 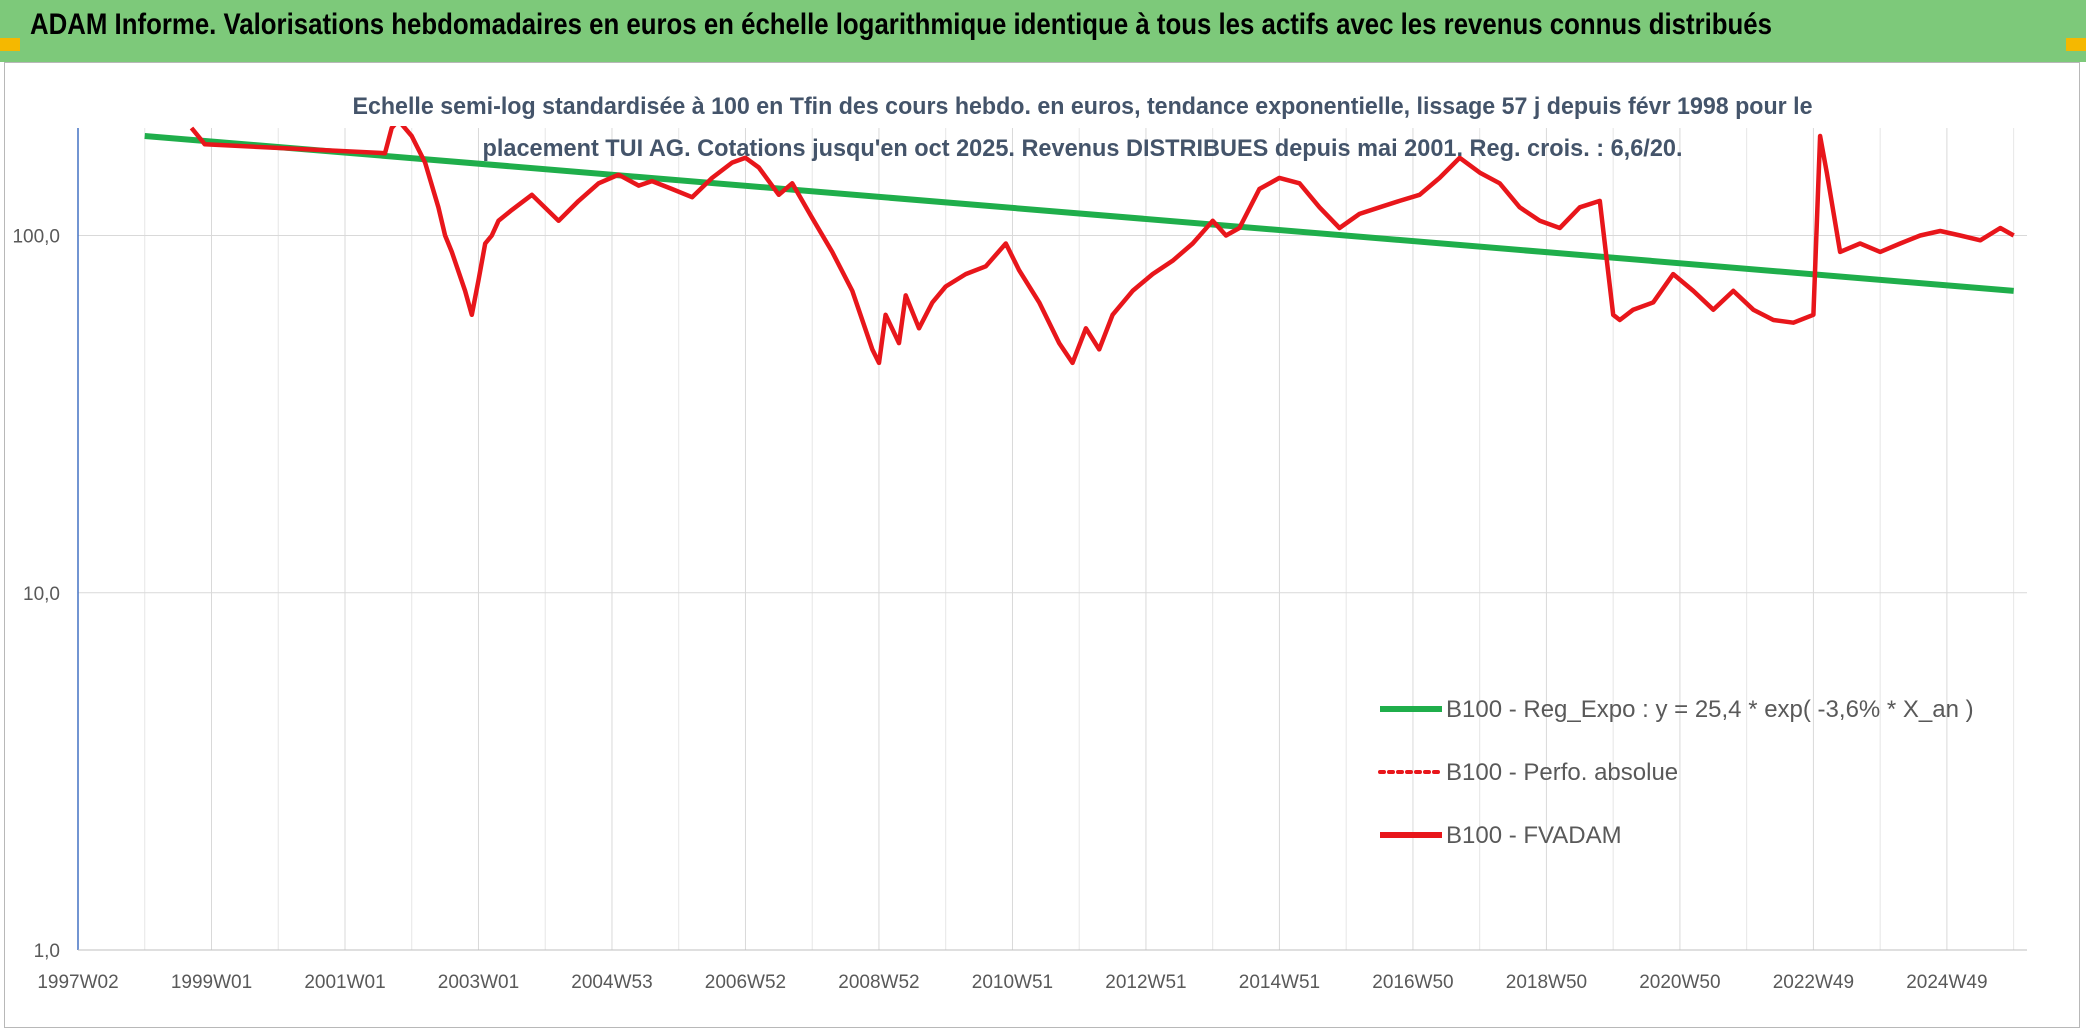 I want to click on y-tick-label: 10,0, so click(x=41, y=594).